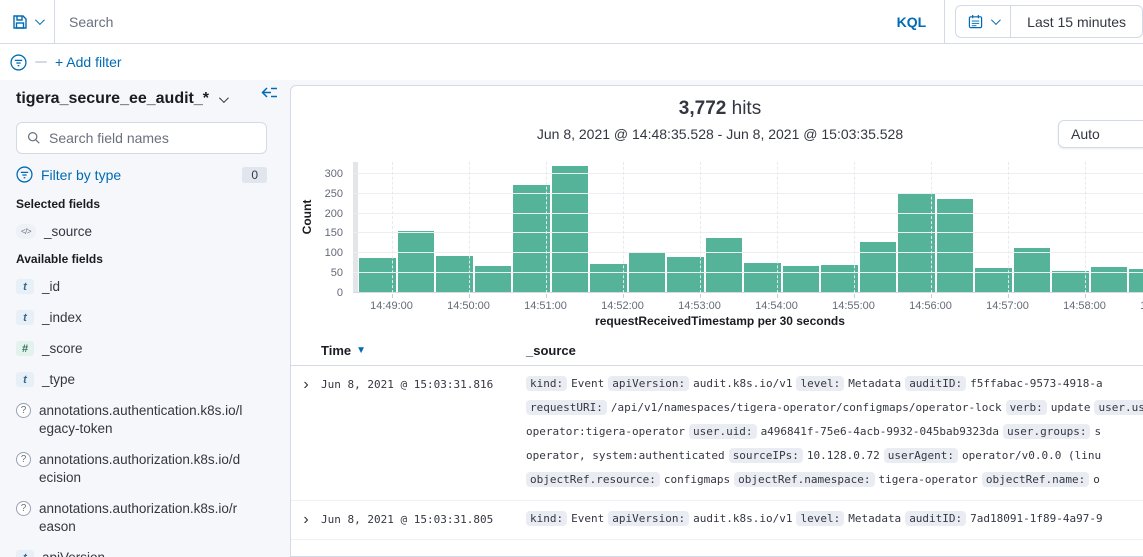  Describe the element at coordinates (717, 103) in the screenshot. I see `hits-summary: 3,772 hits` at that location.